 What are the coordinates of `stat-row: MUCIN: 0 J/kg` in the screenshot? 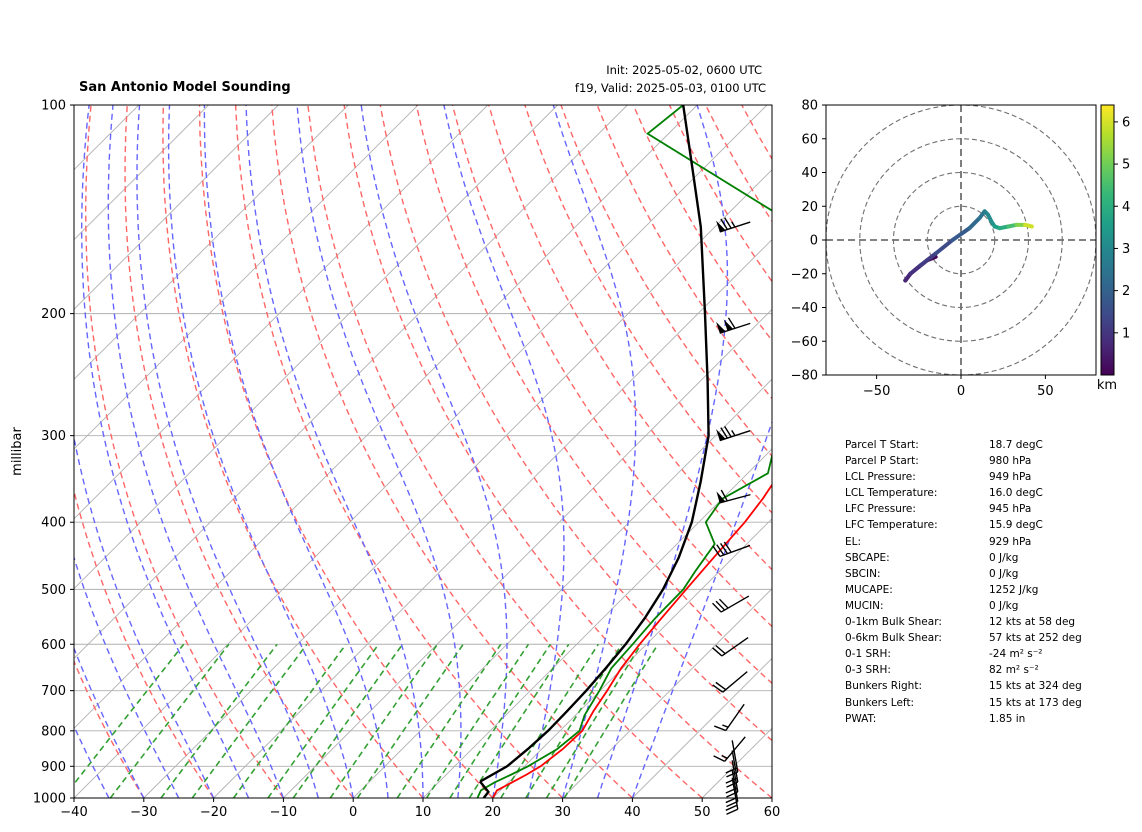 It's located at (975, 606).